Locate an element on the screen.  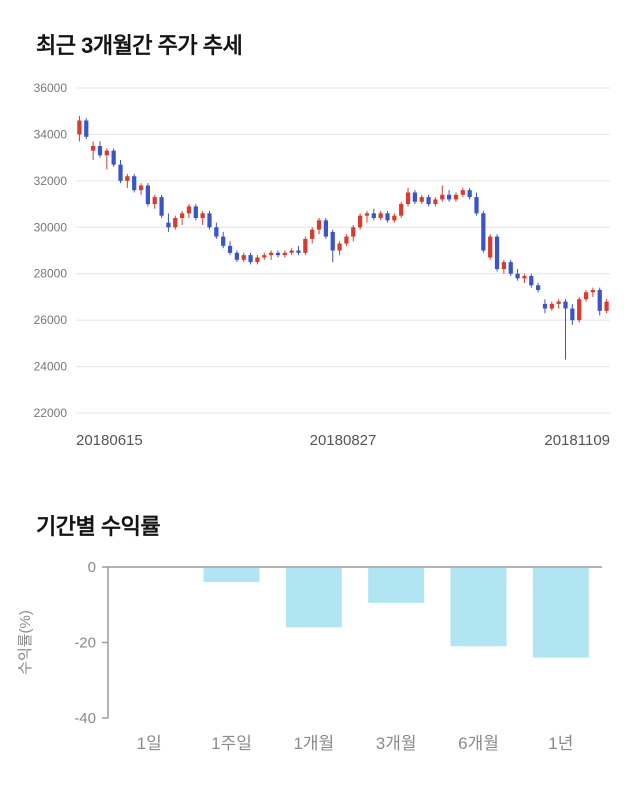
y-tick-label: 0 is located at coordinates (92, 567).